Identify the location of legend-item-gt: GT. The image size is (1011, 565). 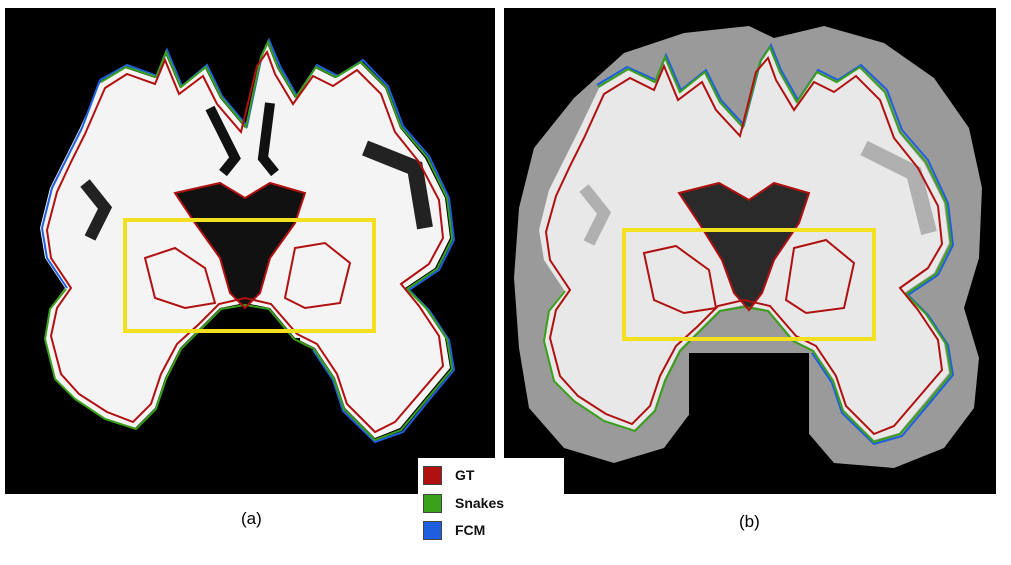
(448, 475).